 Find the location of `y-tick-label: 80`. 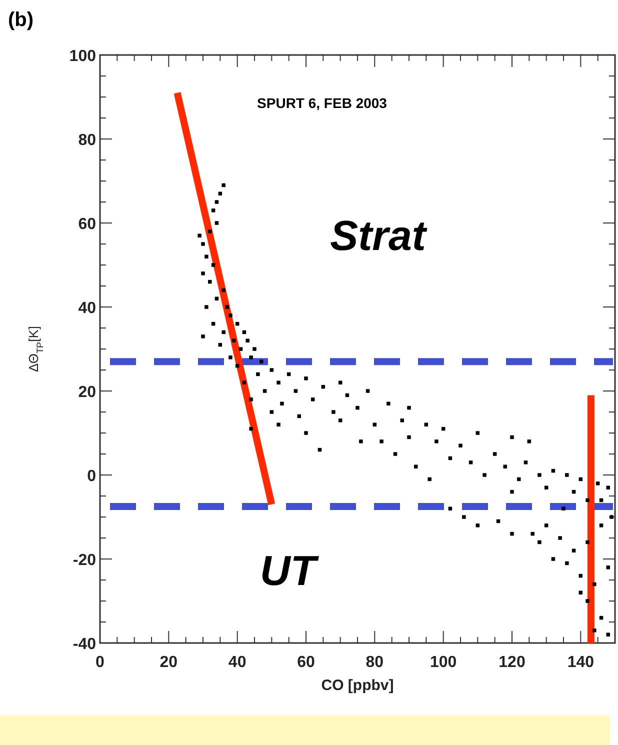

y-tick-label: 80 is located at coordinates (87, 140).